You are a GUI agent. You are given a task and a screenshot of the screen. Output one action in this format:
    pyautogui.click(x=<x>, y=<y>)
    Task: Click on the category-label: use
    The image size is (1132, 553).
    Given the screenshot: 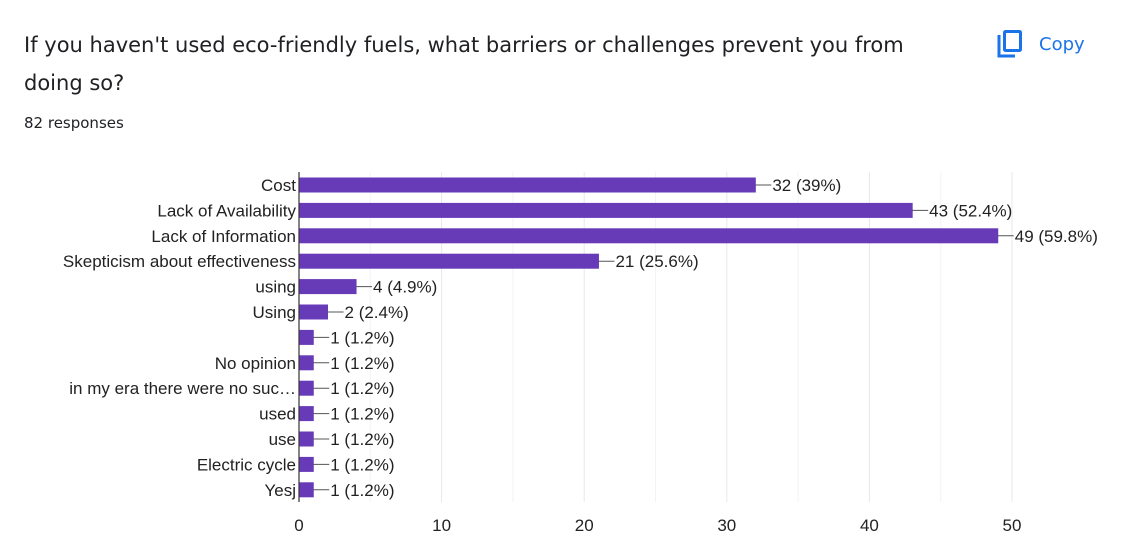 What is the action you would take?
    pyautogui.click(x=282, y=439)
    